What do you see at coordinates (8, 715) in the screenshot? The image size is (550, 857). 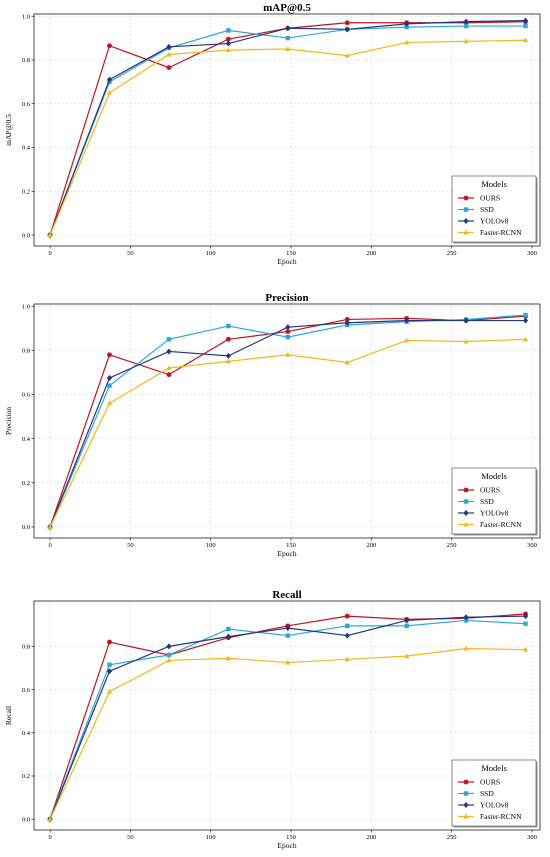 I see `y-axis-label: Recall` at bounding box center [8, 715].